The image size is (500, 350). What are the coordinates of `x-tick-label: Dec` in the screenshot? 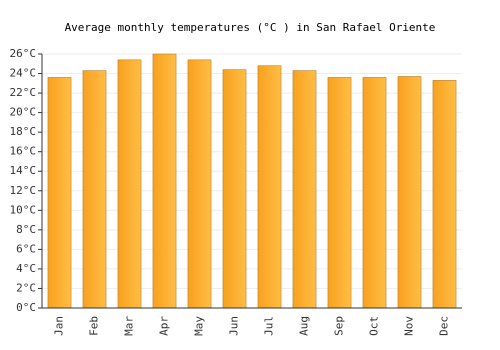 It's located at (444, 326).